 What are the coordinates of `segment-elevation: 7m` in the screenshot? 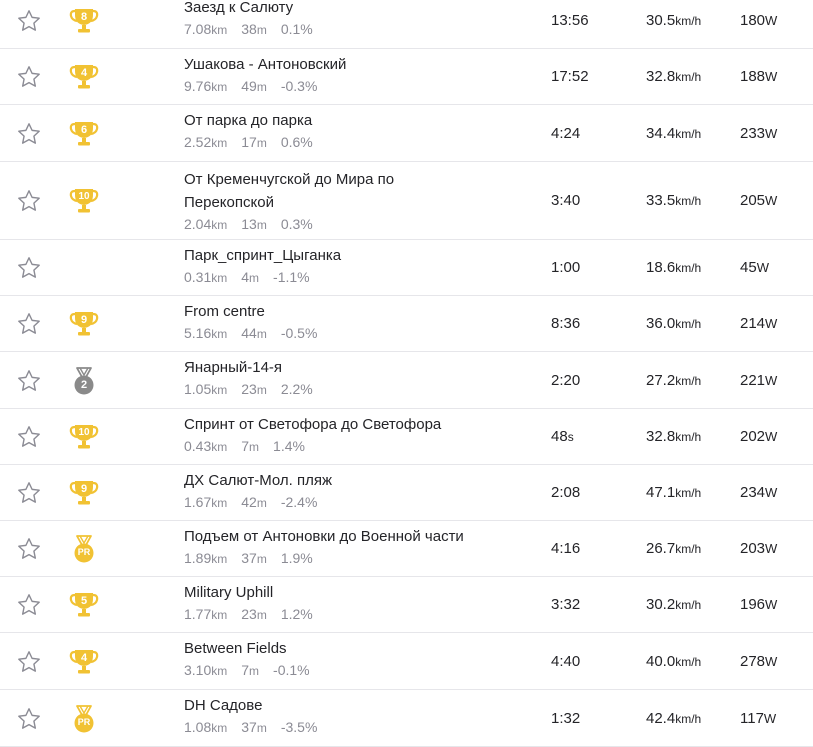 It's located at (250, 670).